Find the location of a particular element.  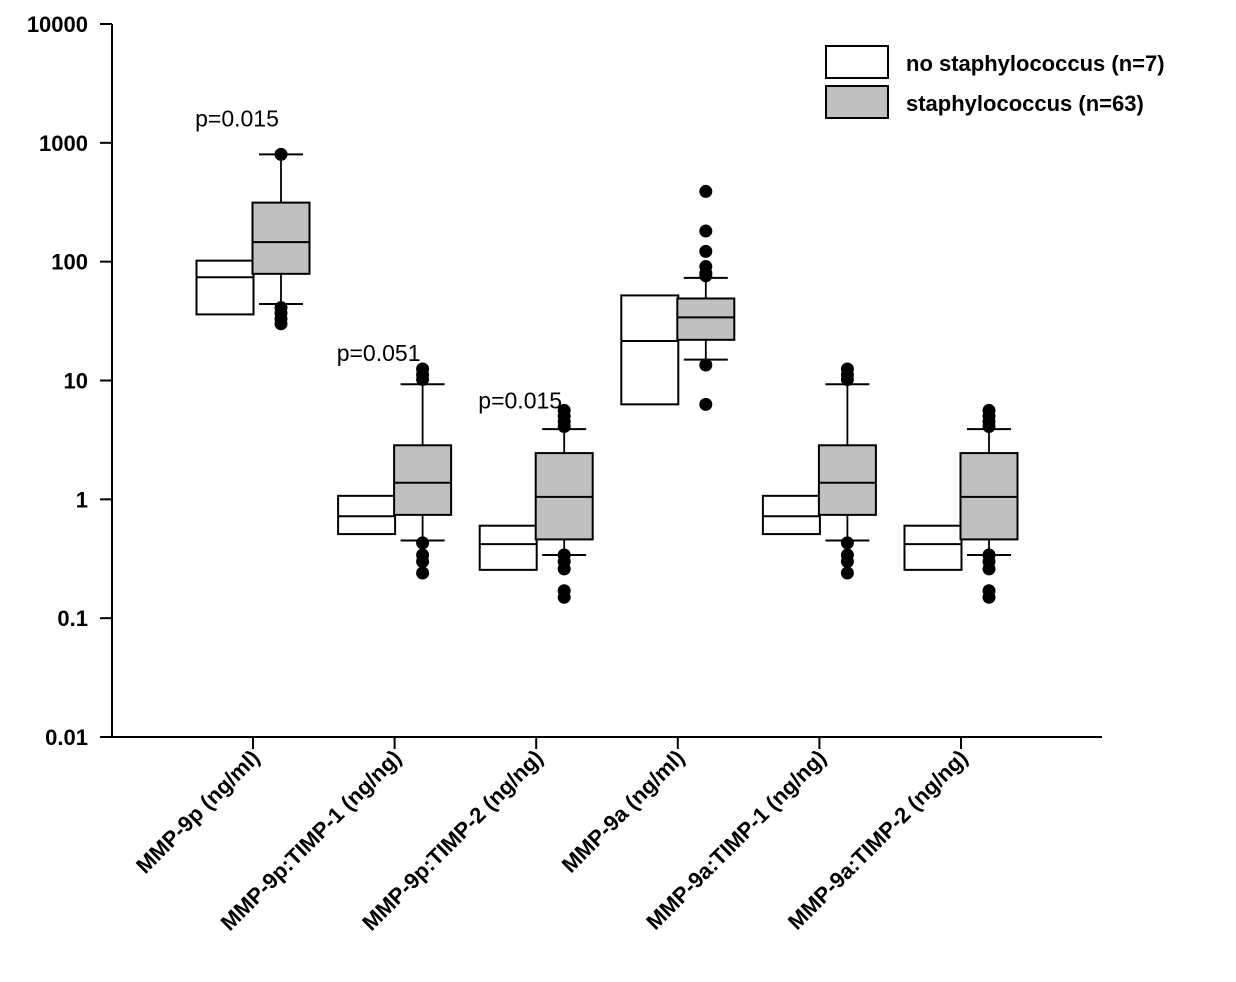

x-tick-label: MMP-9p (ng/ml) is located at coordinates (197, 811).